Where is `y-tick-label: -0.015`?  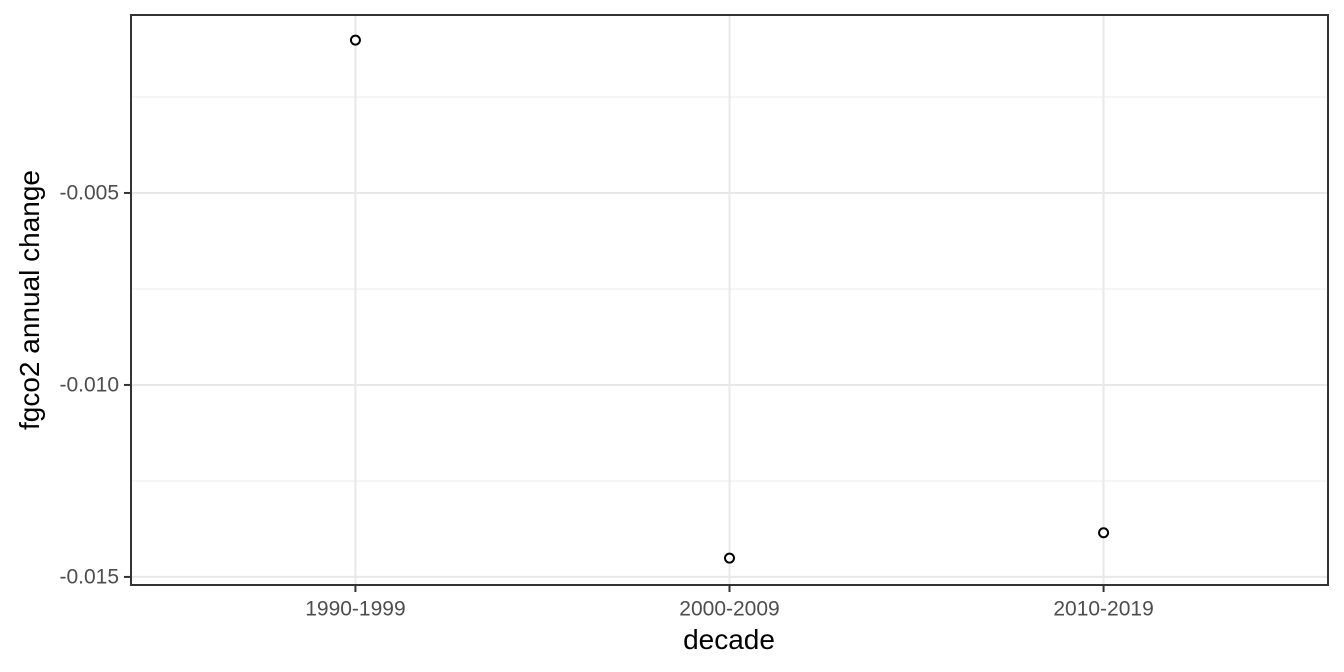
y-tick-label: -0.015 is located at coordinates (89, 576).